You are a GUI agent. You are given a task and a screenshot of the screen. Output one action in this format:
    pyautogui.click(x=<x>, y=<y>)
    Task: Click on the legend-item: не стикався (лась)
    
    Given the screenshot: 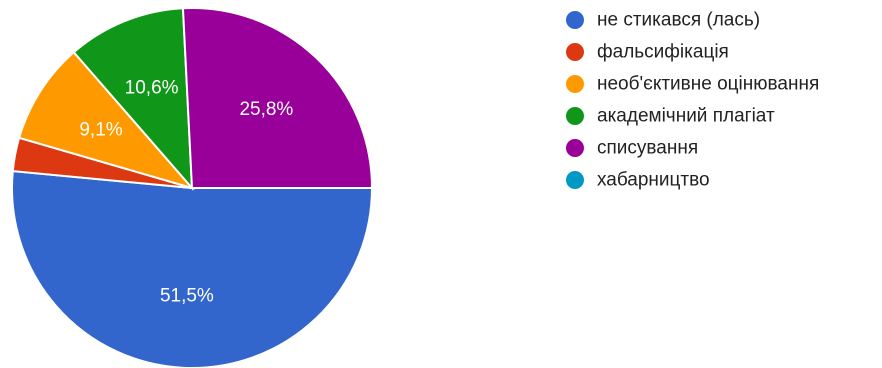 What is the action you would take?
    pyautogui.click(x=663, y=20)
    